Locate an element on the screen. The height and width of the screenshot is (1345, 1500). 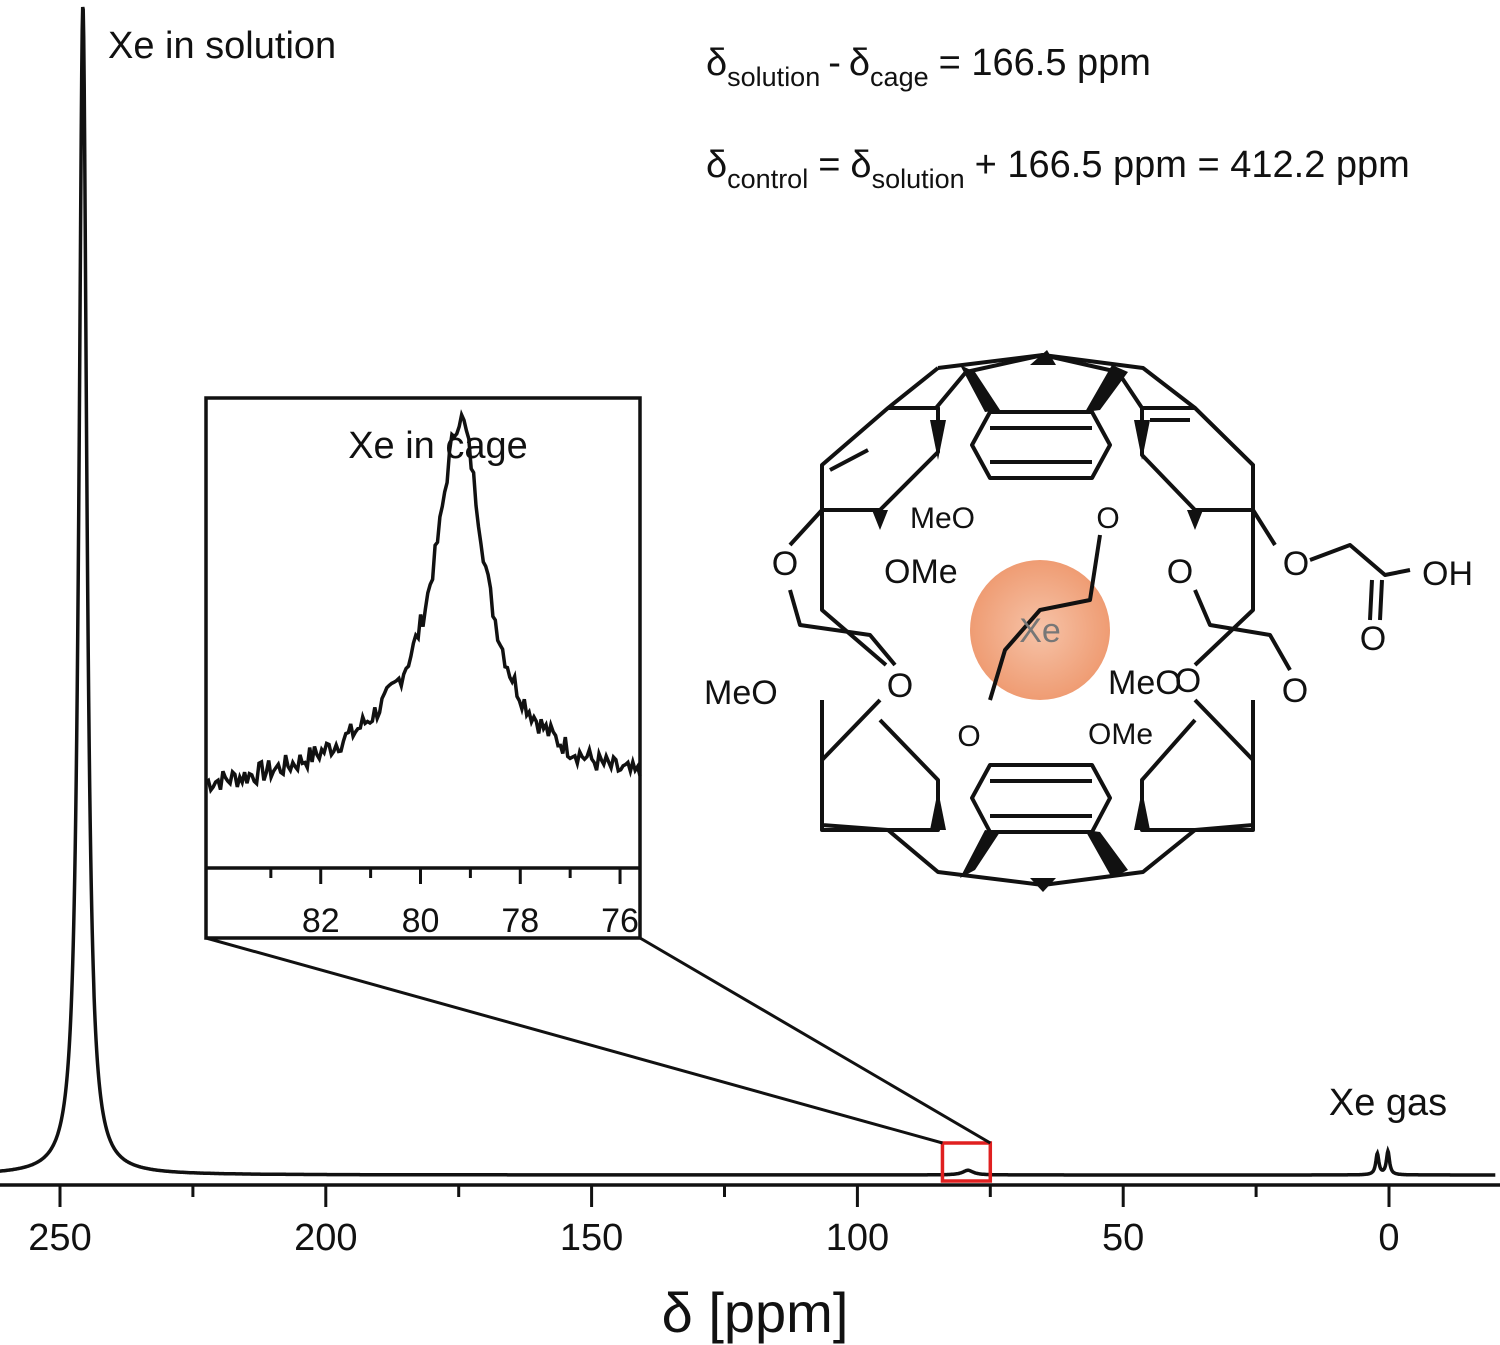
formula-shift-difference: δsolution - δcage = 166.5 ppm is located at coordinates (928, 67).